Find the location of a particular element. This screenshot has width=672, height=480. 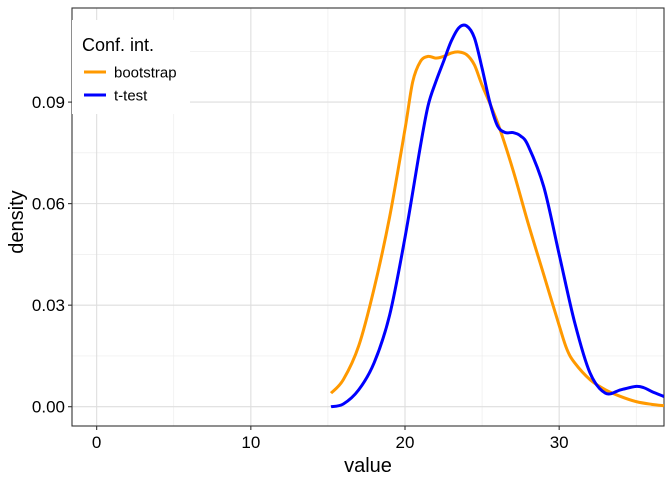

legend-title: Conf. int. is located at coordinates (118, 45).